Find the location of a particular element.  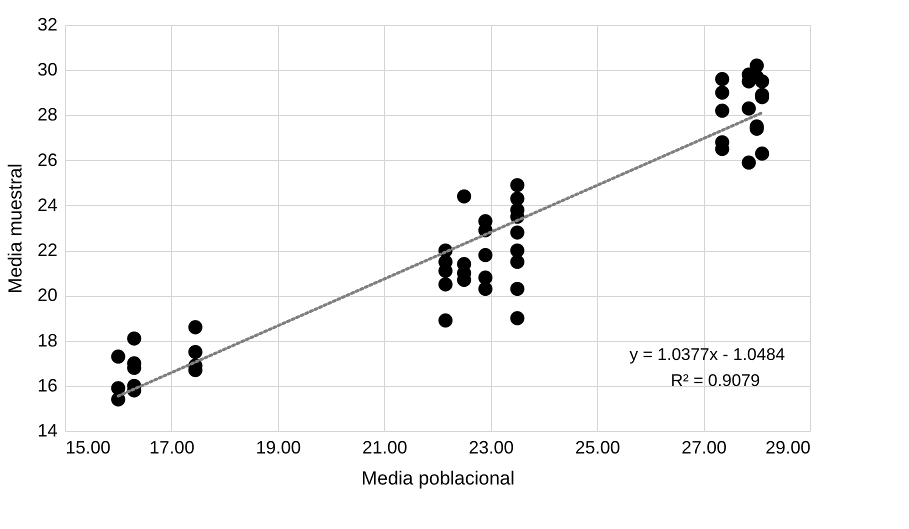

y-tick-label: 32 is located at coordinates (47, 24).